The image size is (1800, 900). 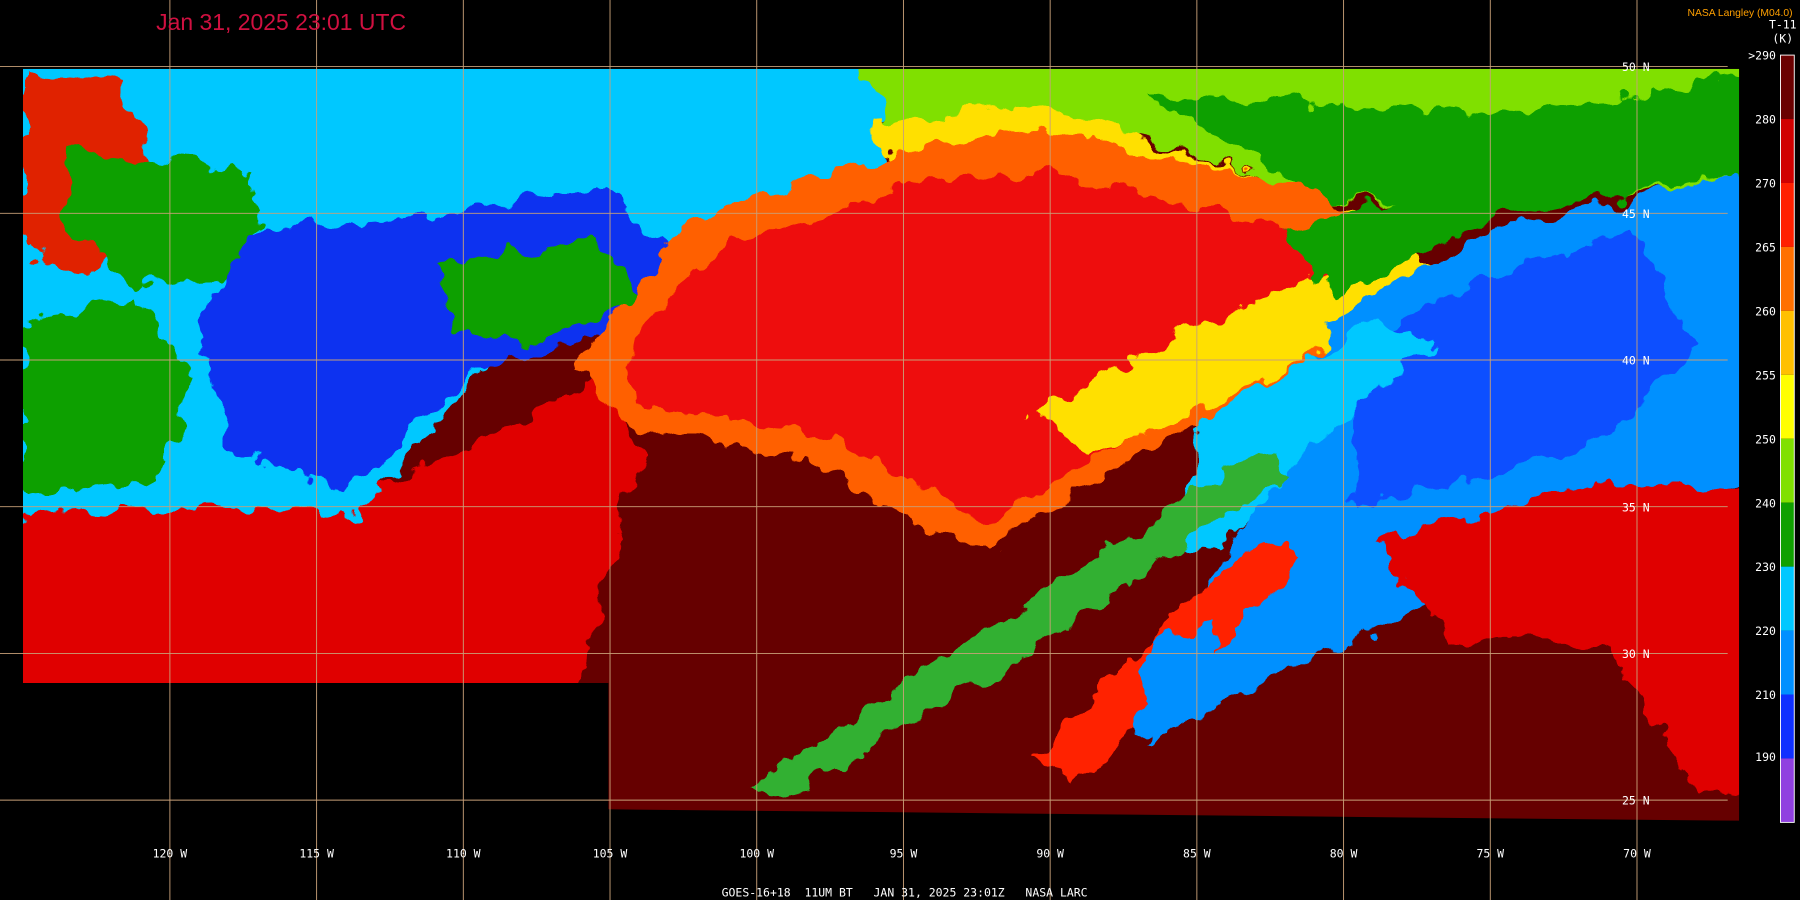 I want to click on green-band, so click(x=1512, y=212).